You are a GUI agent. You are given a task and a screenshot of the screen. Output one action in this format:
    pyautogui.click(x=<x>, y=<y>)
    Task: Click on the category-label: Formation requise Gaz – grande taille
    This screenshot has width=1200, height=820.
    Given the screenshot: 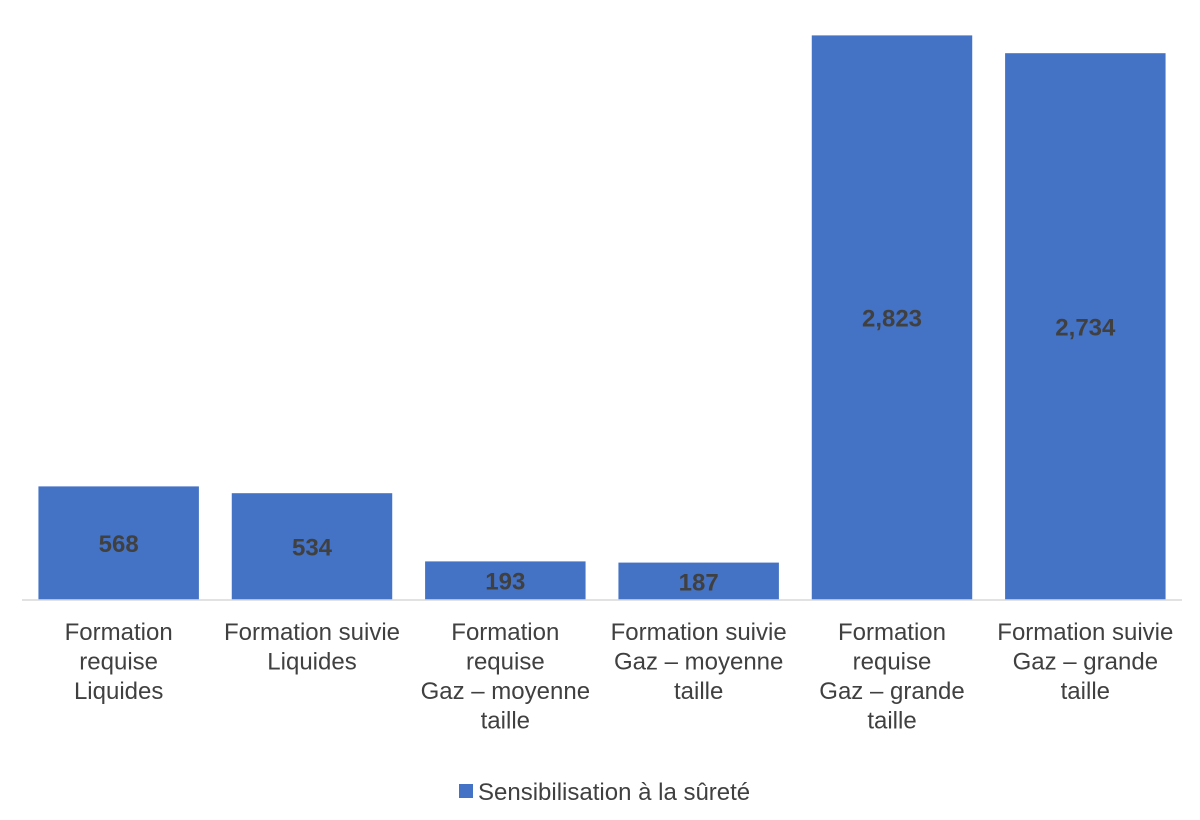 What is the action you would take?
    pyautogui.click(x=891, y=677)
    